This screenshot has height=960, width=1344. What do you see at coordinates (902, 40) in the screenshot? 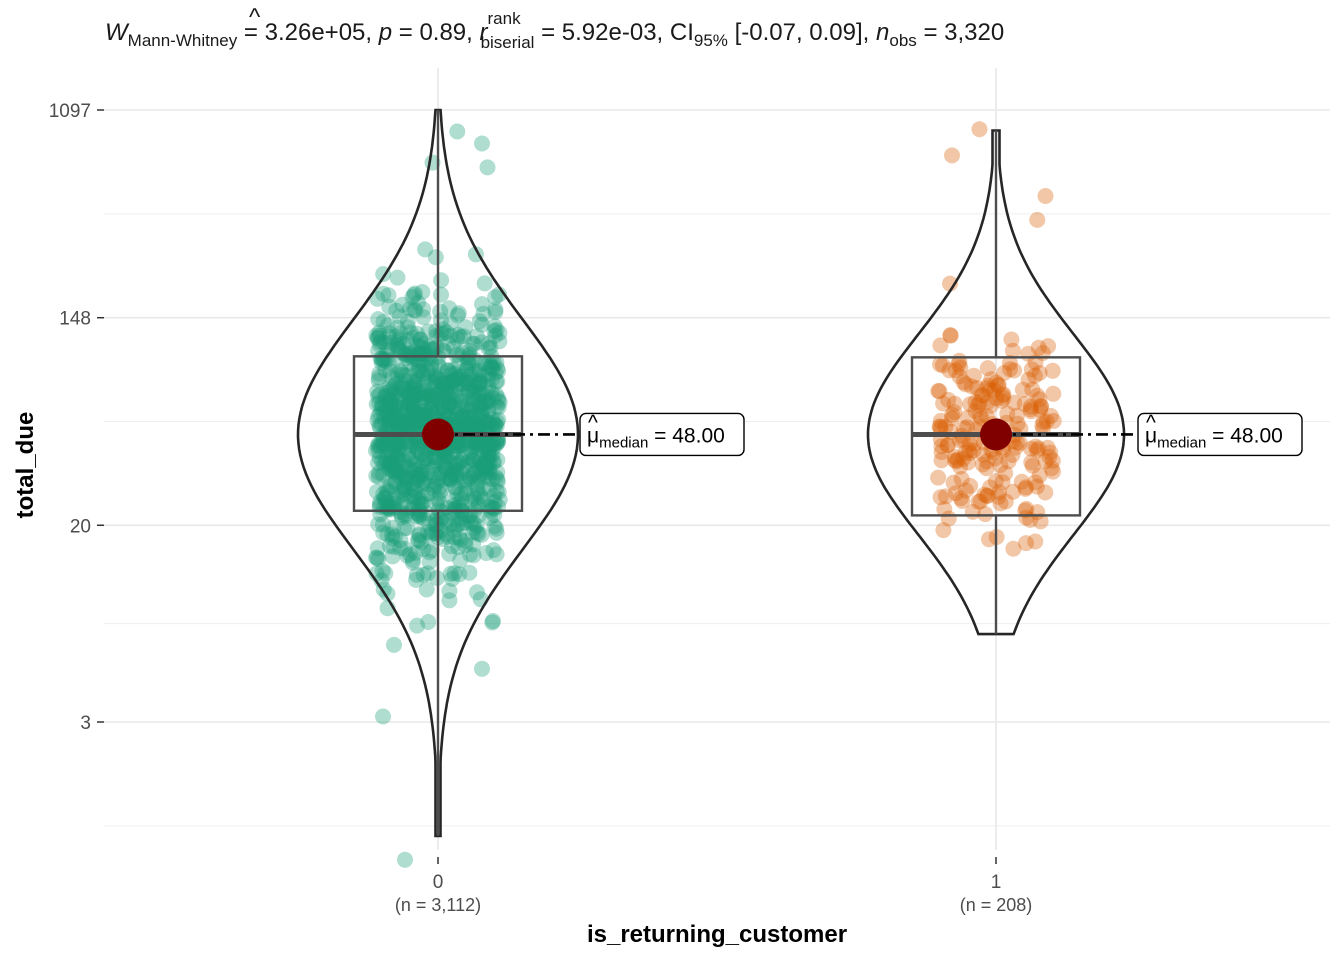
I see `n-subscript: obs` at bounding box center [902, 40].